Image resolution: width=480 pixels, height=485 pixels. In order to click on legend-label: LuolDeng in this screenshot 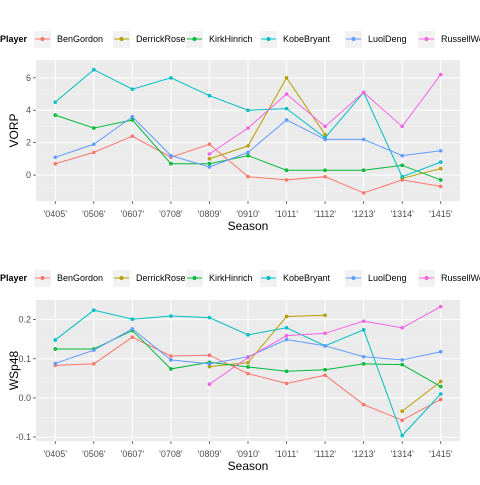, I will do `click(387, 278)`.